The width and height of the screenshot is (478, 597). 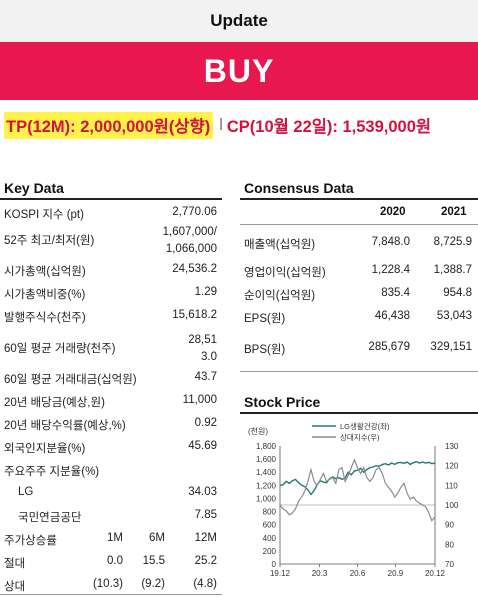 I want to click on key-data-label: 외국인지분율(%), so click(x=45, y=449).